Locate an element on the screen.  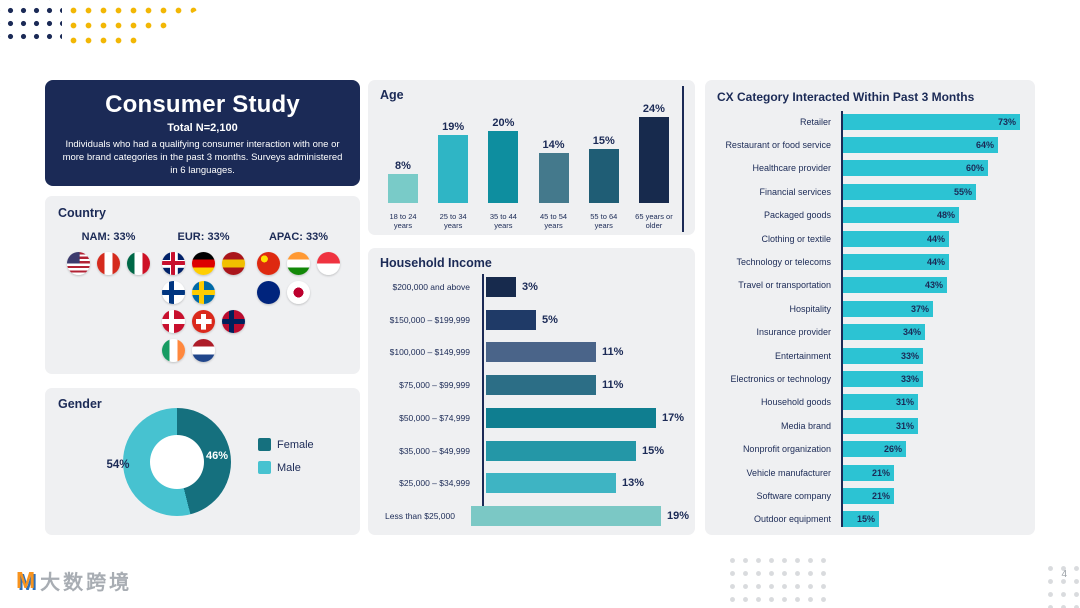
cx-category-label: Software company is located at coordinates (793, 496).